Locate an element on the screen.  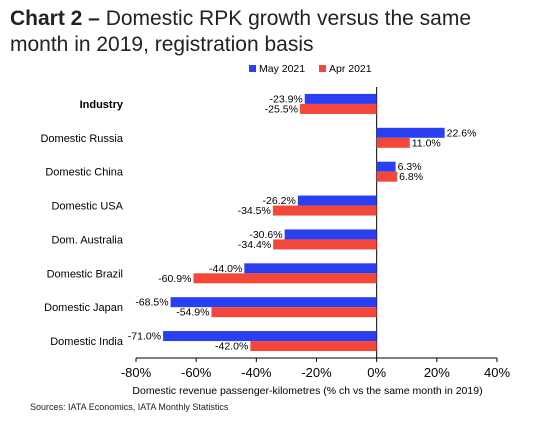
x-tick-label: -20% is located at coordinates (316, 372).